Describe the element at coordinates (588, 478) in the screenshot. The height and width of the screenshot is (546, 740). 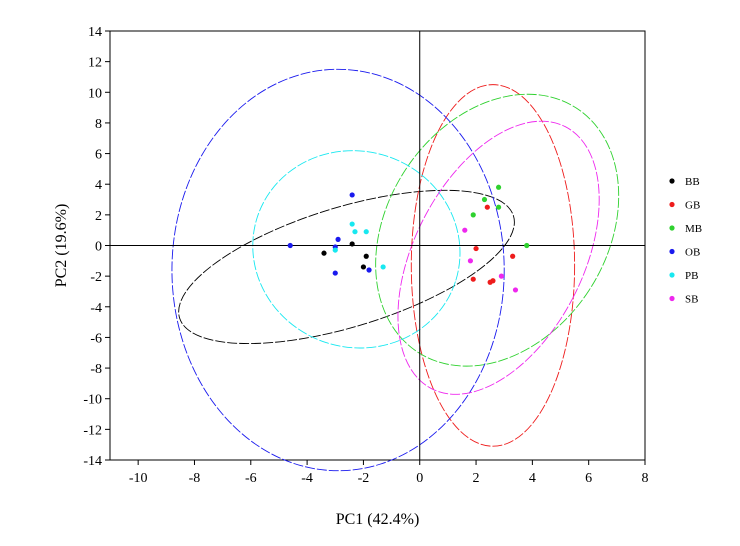
I see `x-tick-label: 6` at that location.